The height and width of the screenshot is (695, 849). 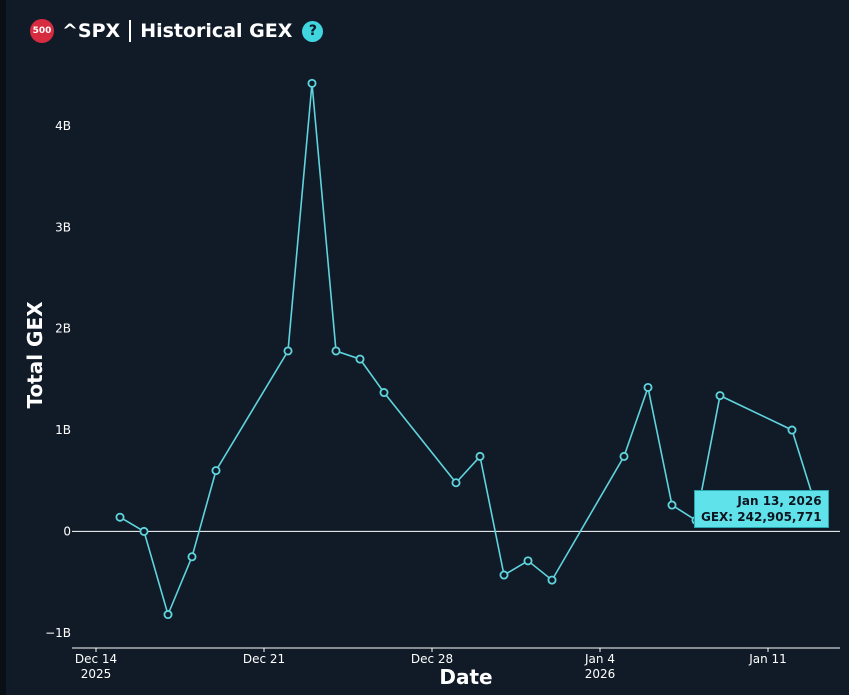 What do you see at coordinates (767, 659) in the screenshot?
I see `x-tick-label: Jan 11` at bounding box center [767, 659].